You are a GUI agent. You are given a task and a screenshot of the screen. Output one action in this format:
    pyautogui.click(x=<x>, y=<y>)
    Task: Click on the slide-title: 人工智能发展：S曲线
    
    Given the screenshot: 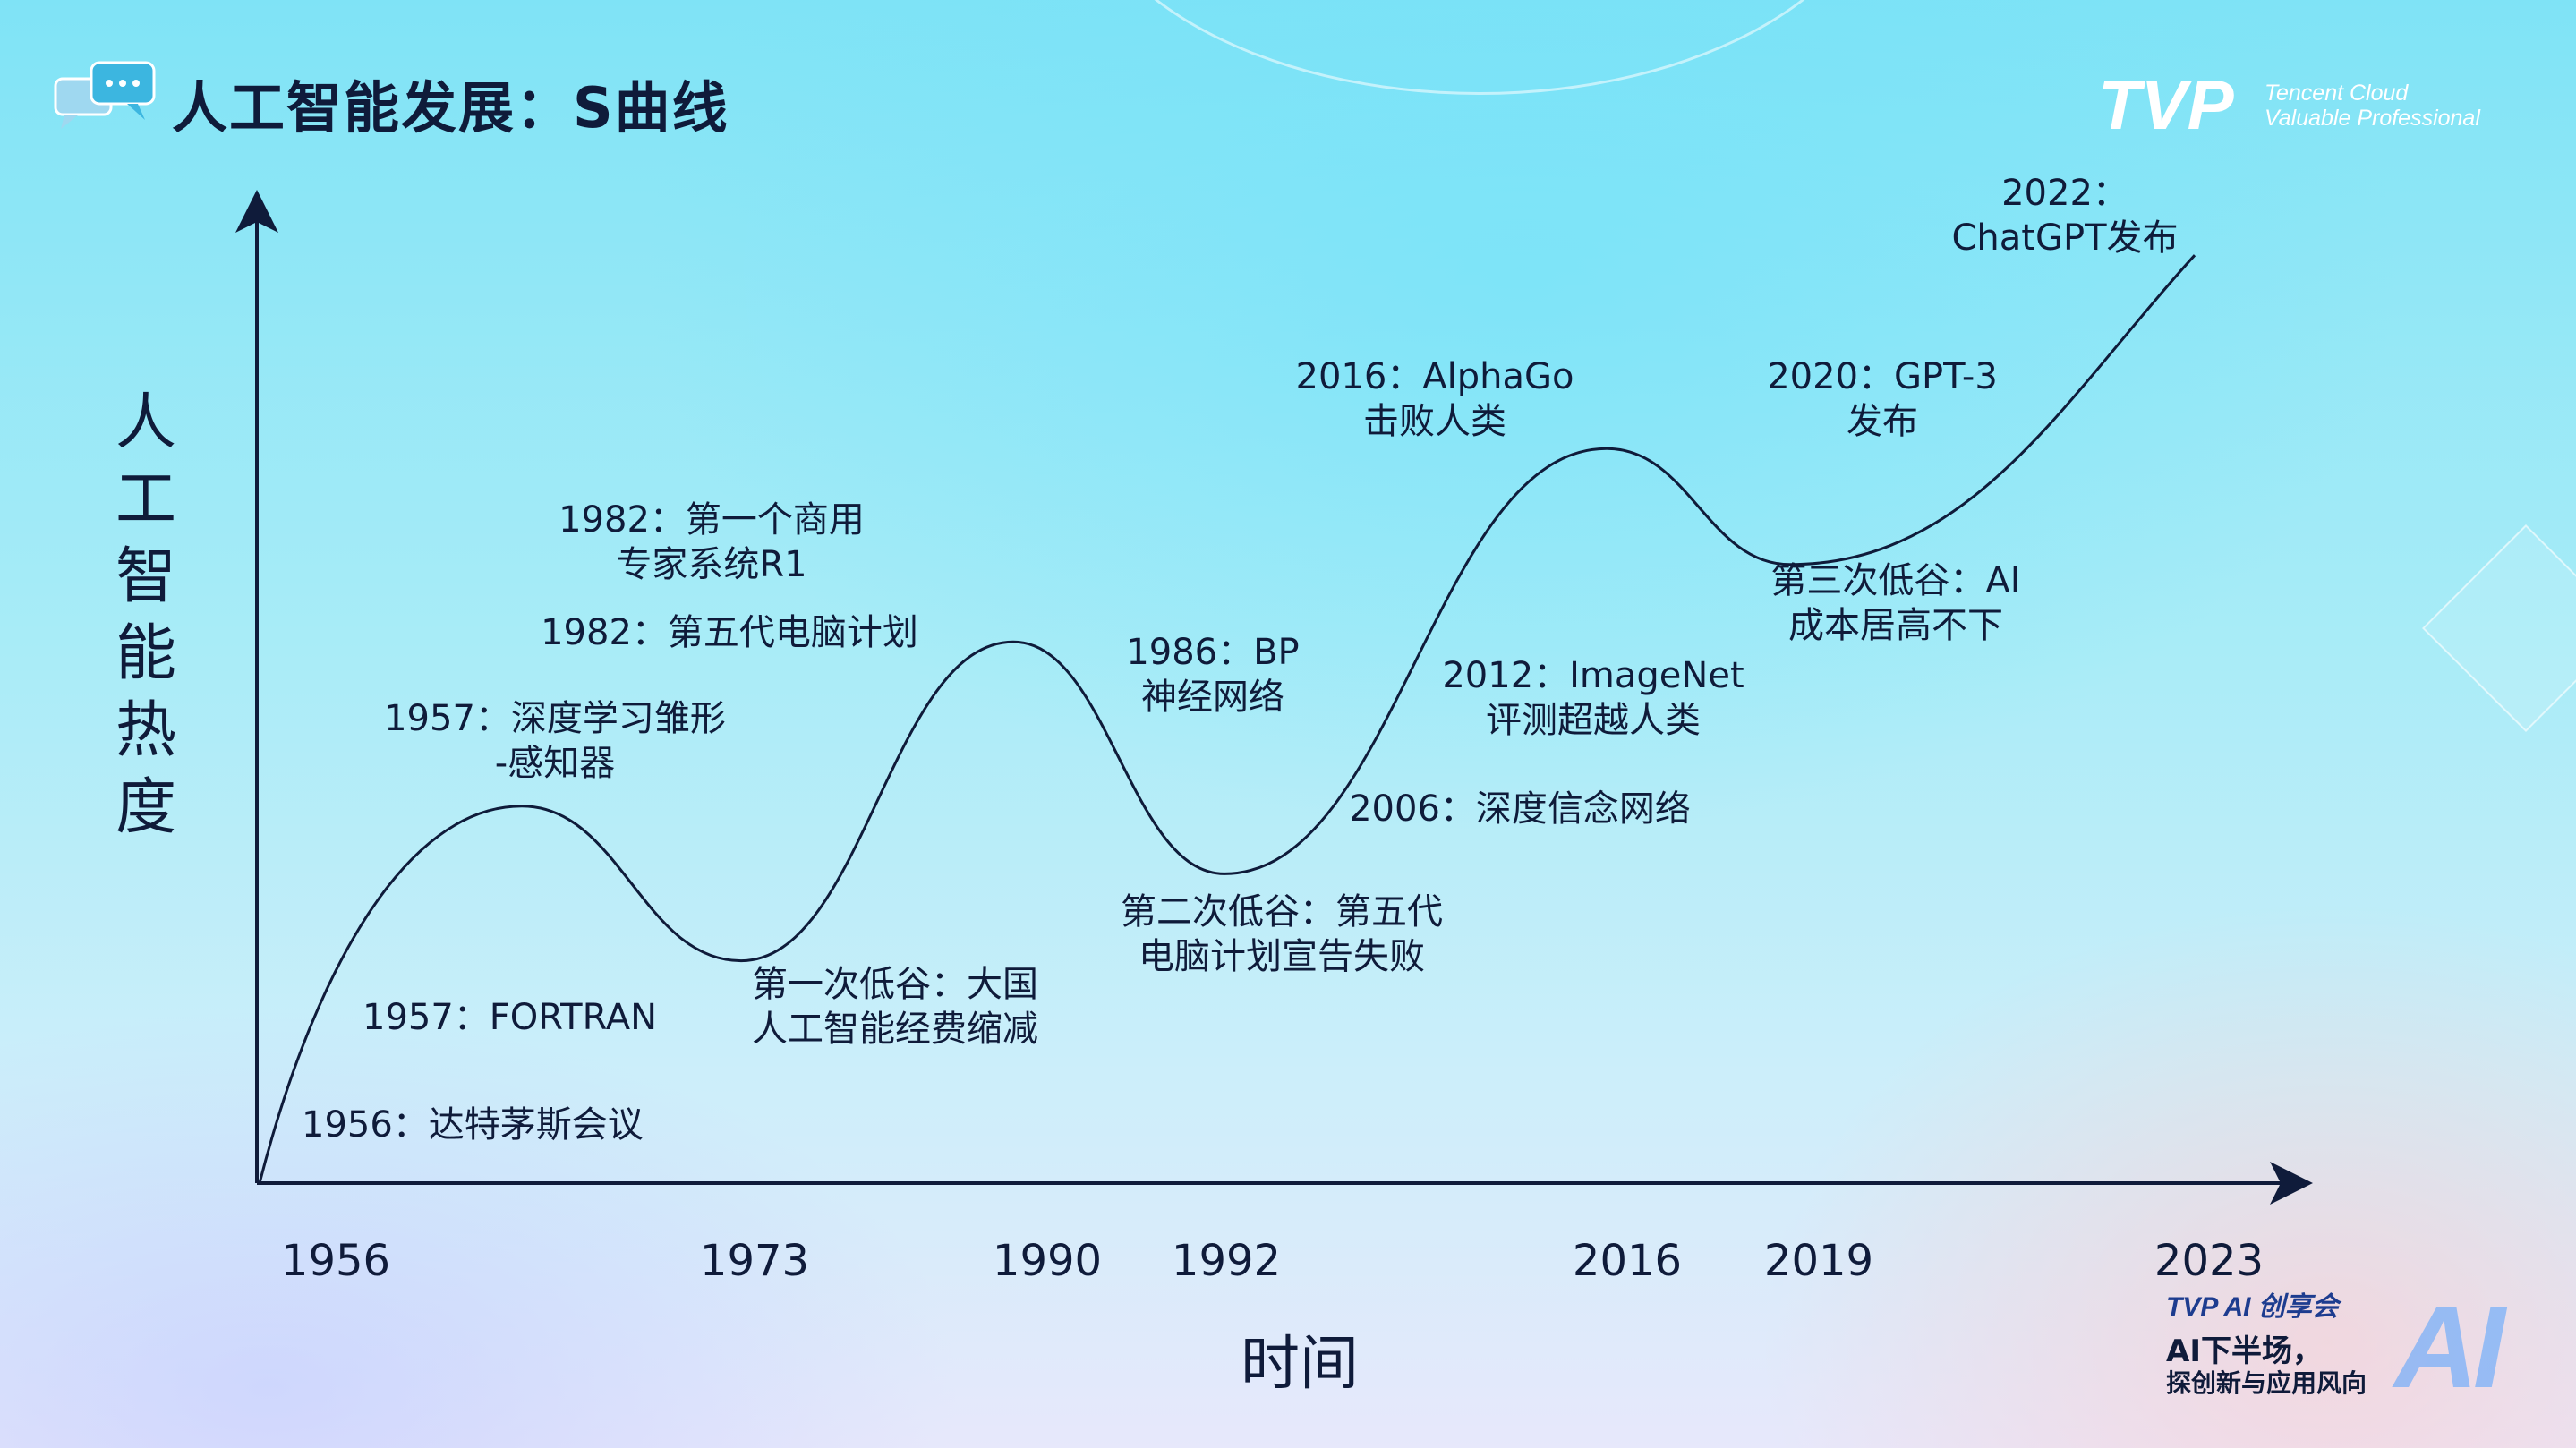 What is the action you would take?
    pyautogui.click(x=450, y=108)
    